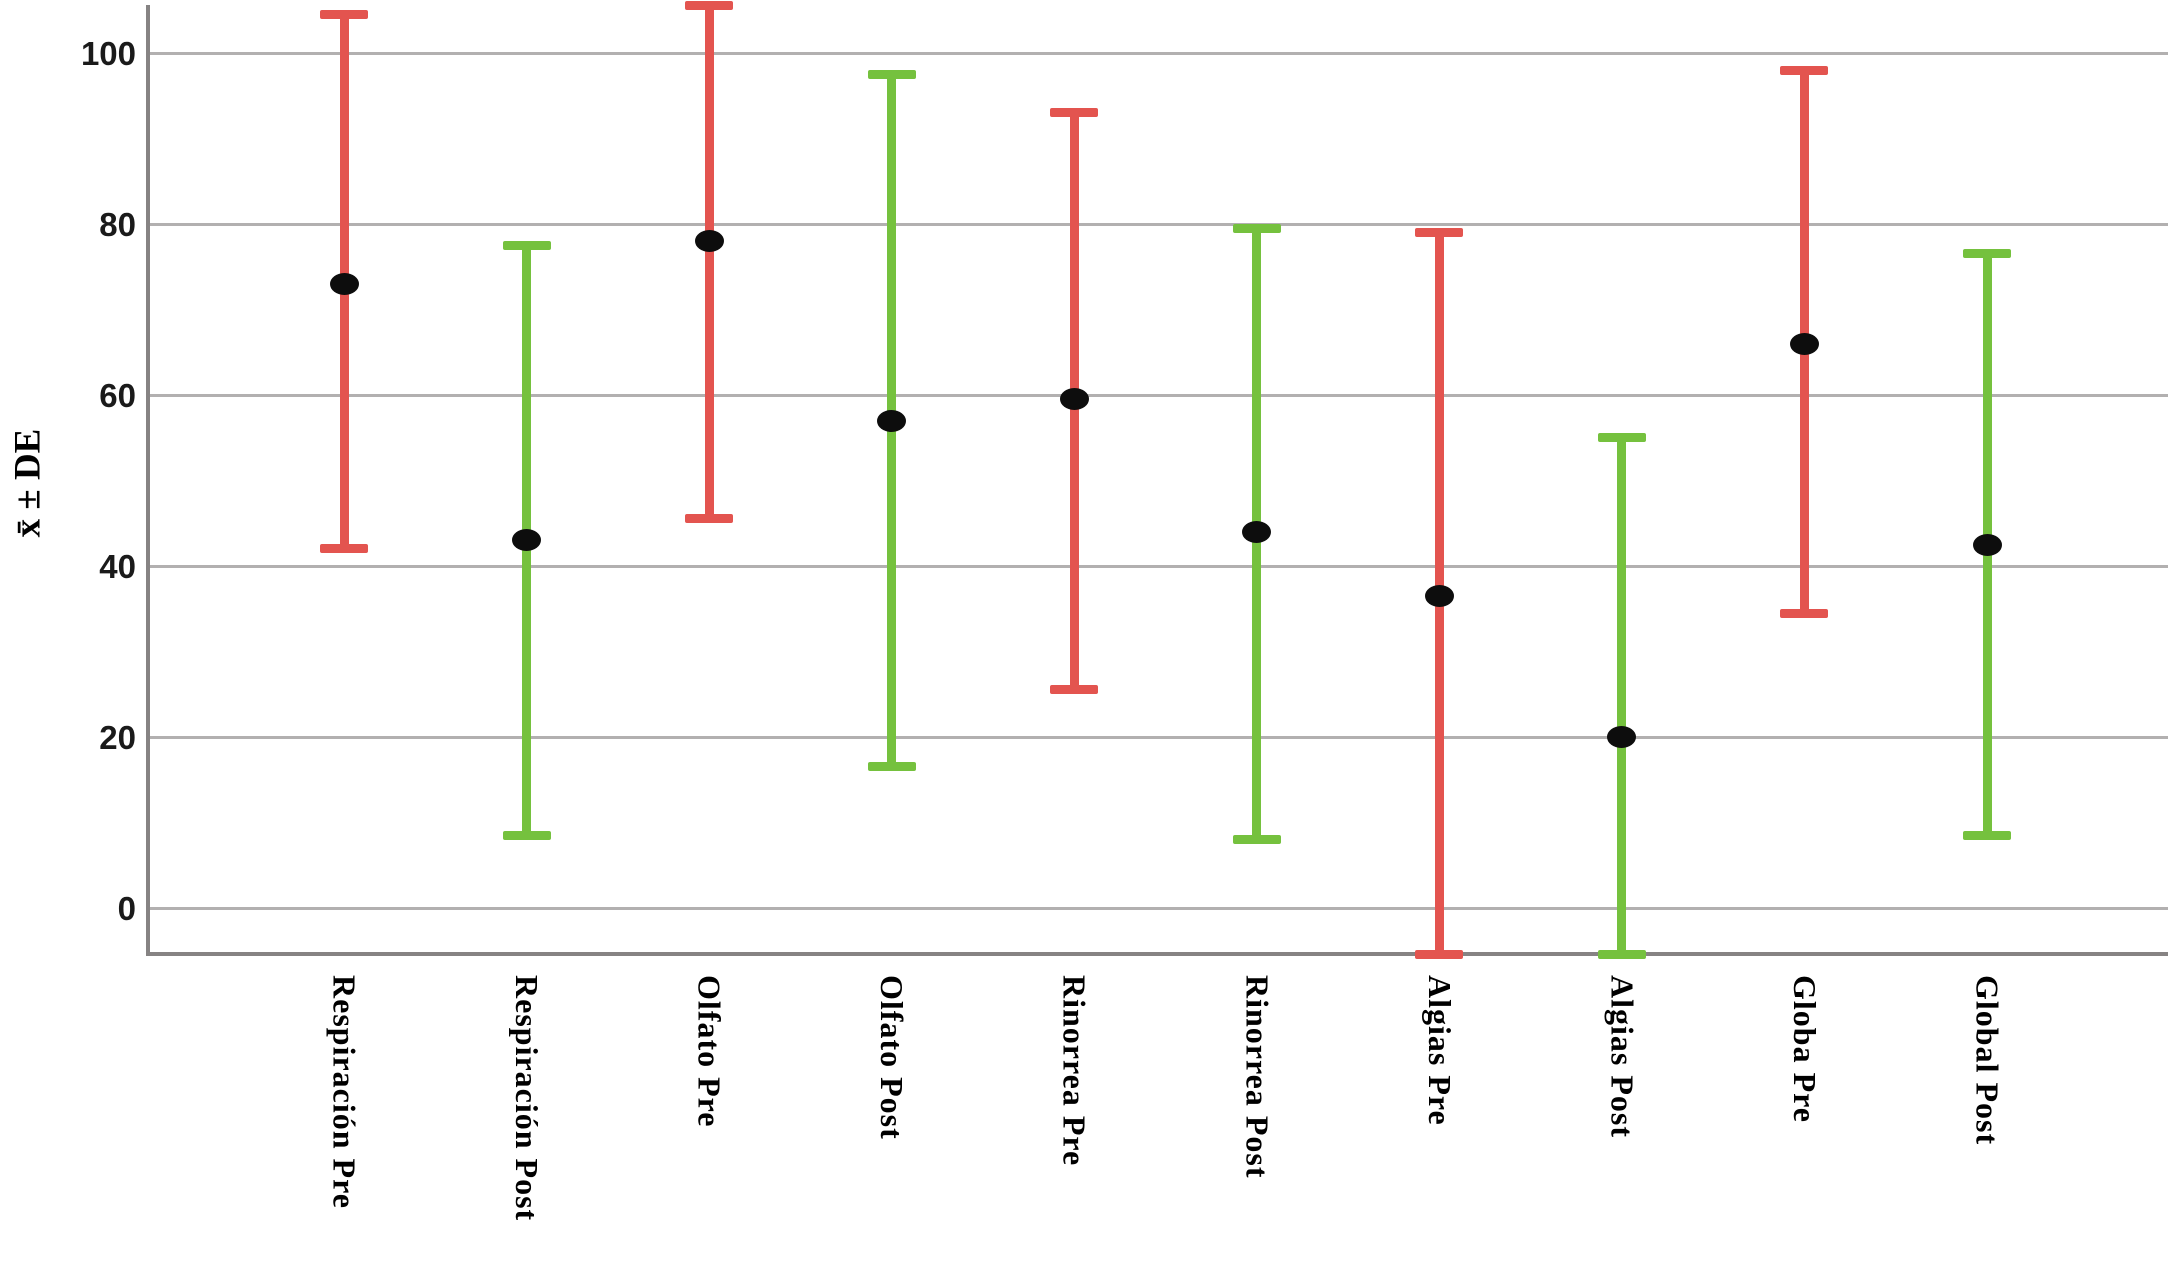 This screenshot has width=2175, height=1270. I want to click on y-tick-label-80: 80, so click(117, 224).